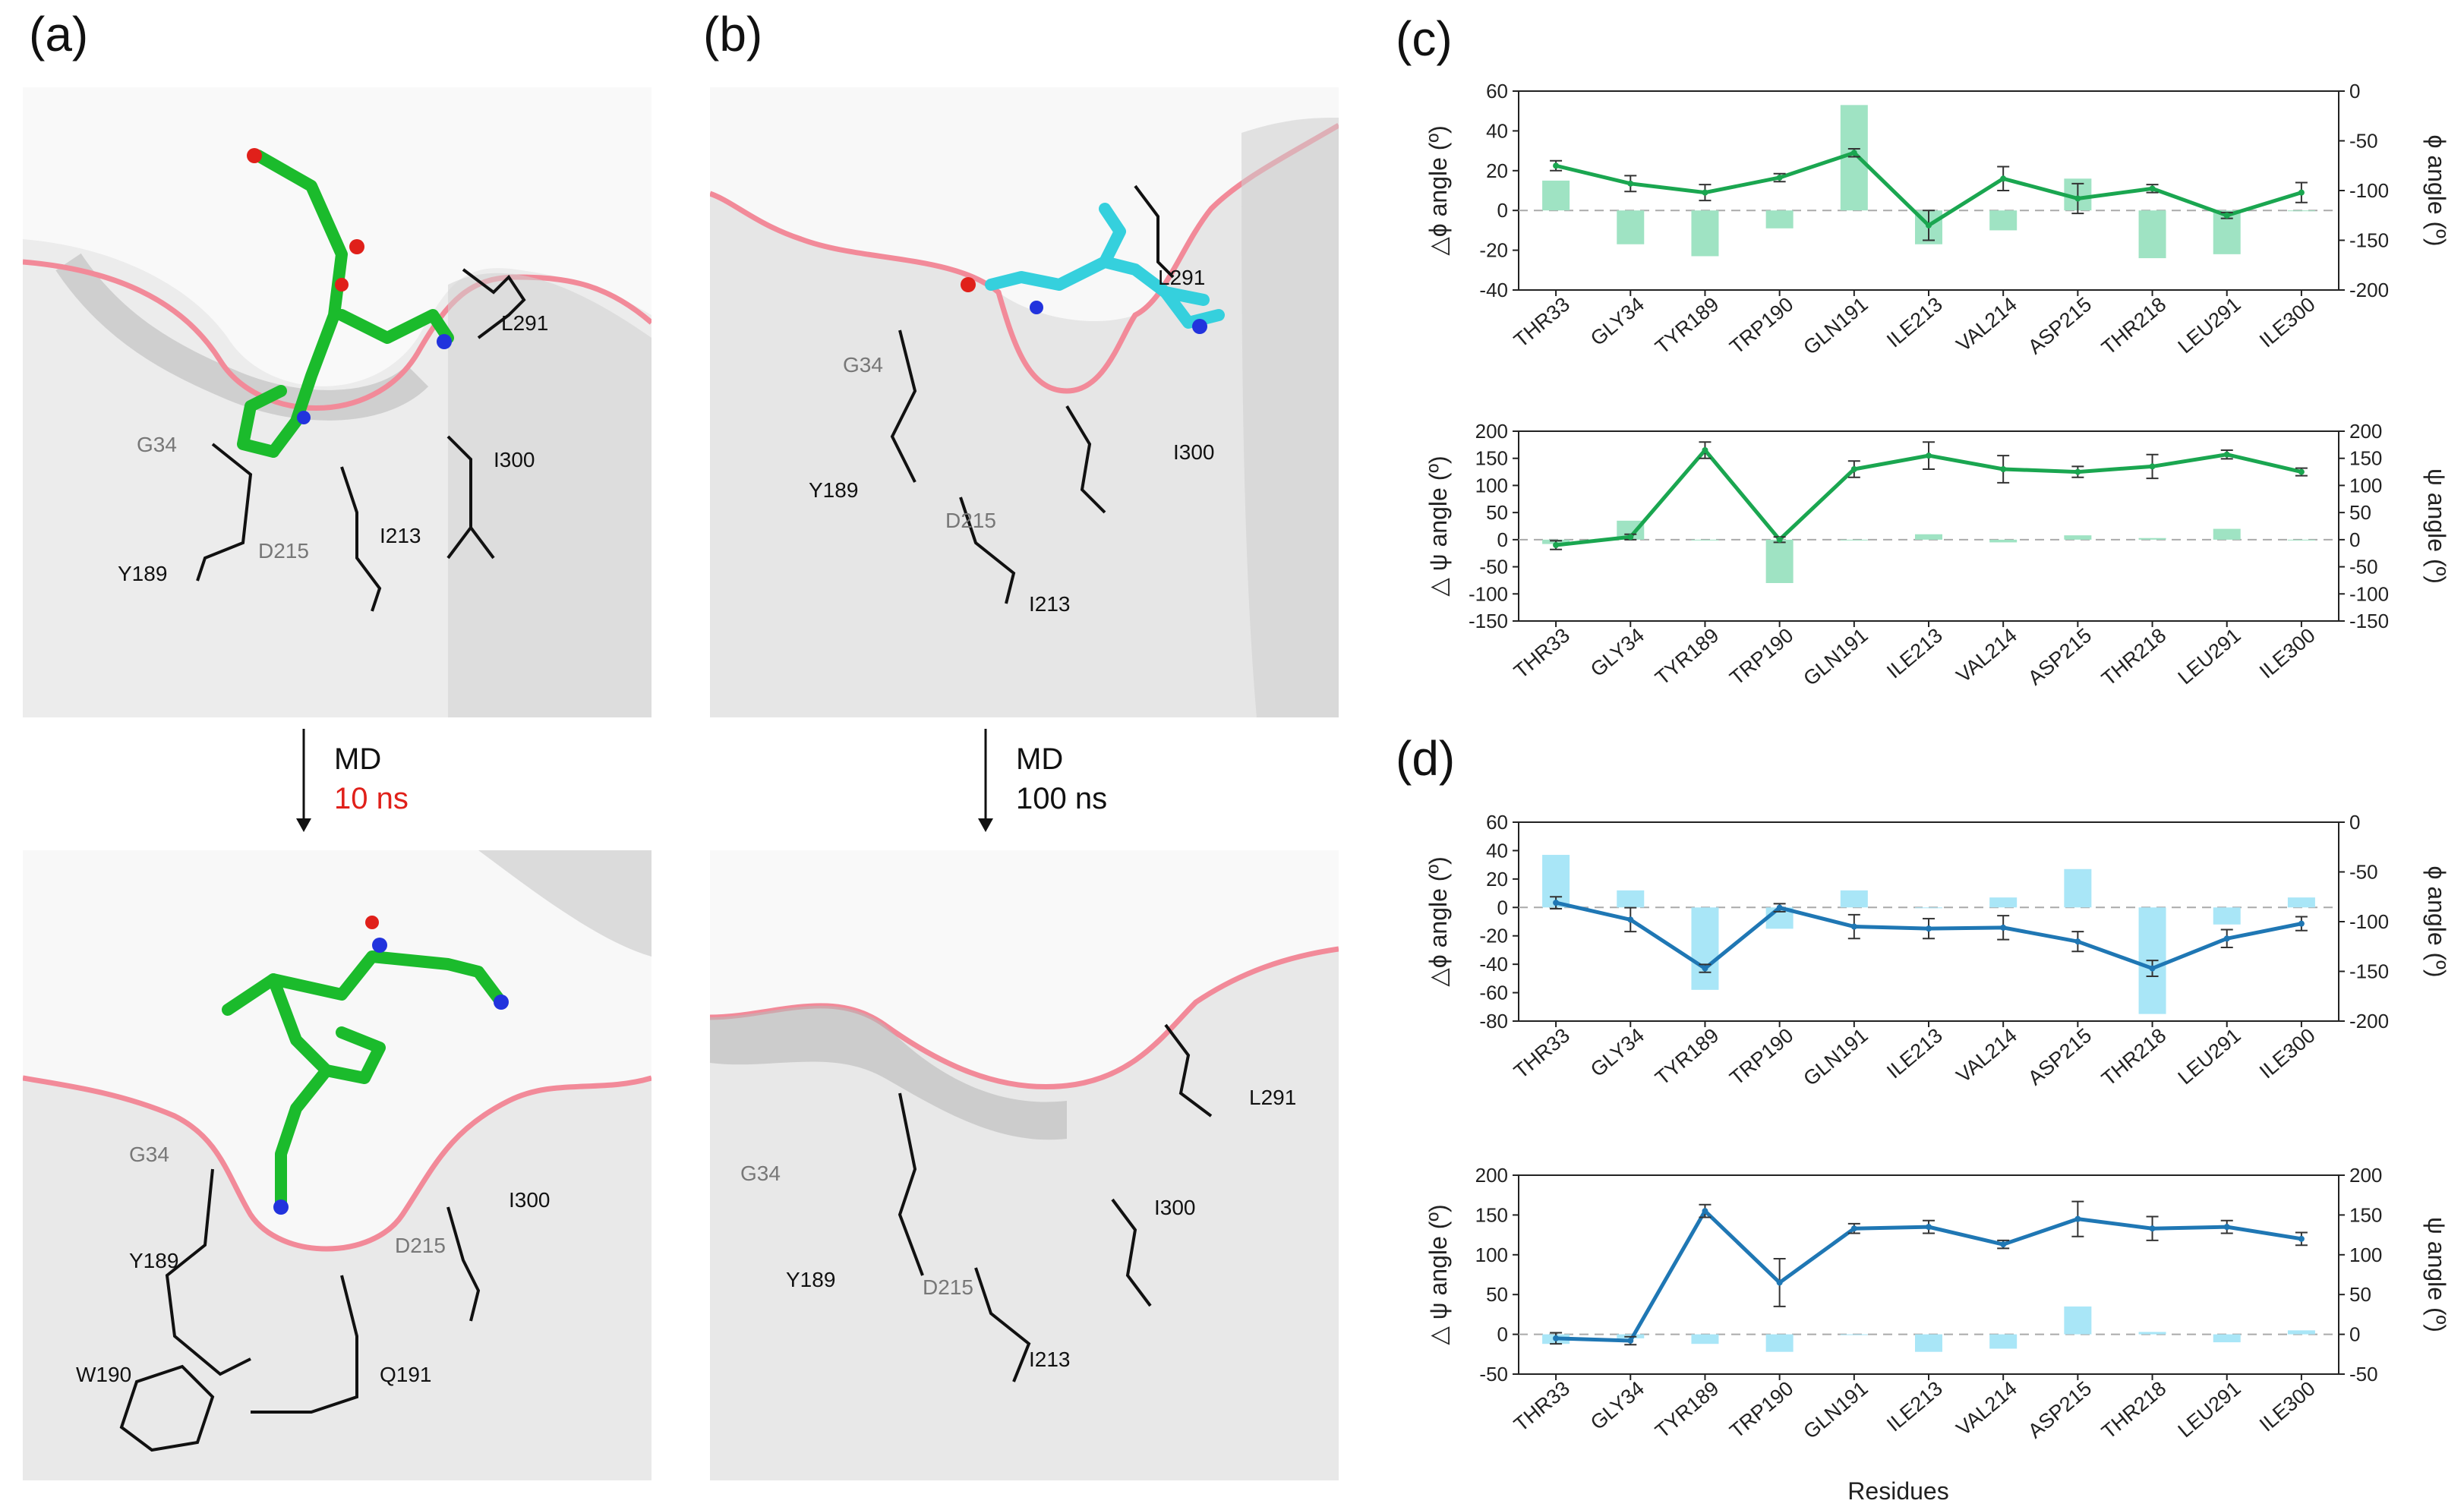 This screenshot has height=1510, width=2464. Describe the element at coordinates (1493, 1021) in the screenshot. I see `y-tick-label: -80` at that location.